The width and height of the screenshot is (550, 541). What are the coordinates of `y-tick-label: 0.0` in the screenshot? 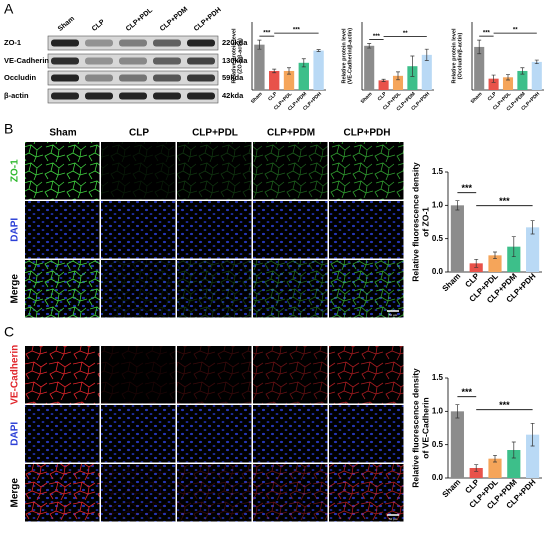 It's located at (438, 477).